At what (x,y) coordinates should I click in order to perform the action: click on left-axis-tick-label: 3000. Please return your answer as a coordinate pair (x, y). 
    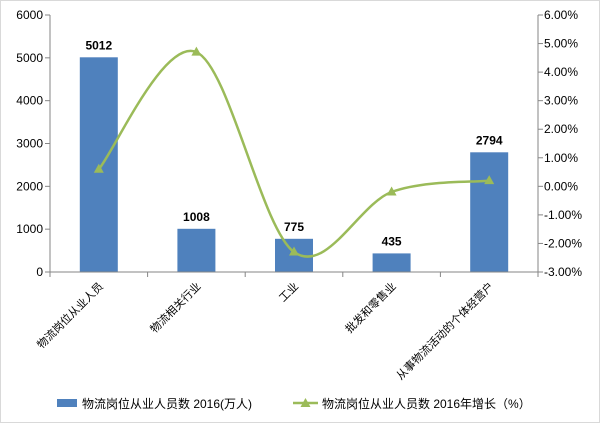
    Looking at the image, I should click on (29, 144).